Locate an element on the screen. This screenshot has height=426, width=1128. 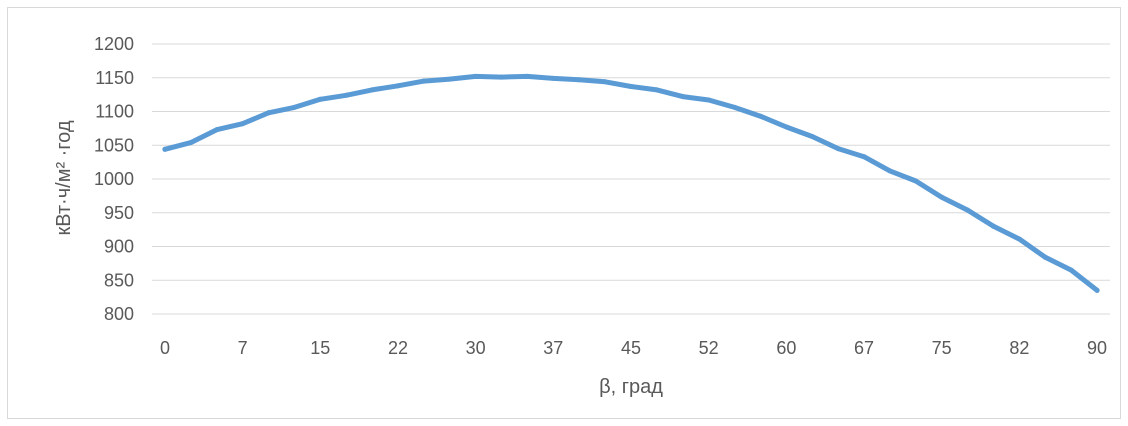
y-tick-label: 800 is located at coordinates (119, 314).